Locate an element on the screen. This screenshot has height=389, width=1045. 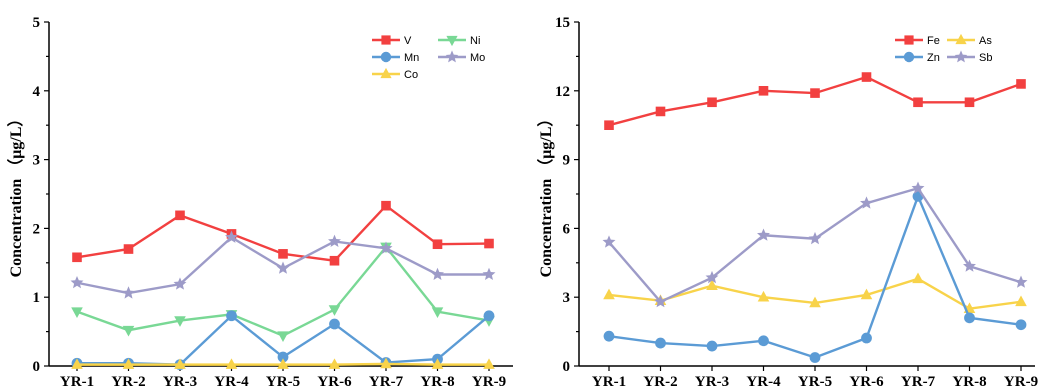
series-as is located at coordinates (815, 292).